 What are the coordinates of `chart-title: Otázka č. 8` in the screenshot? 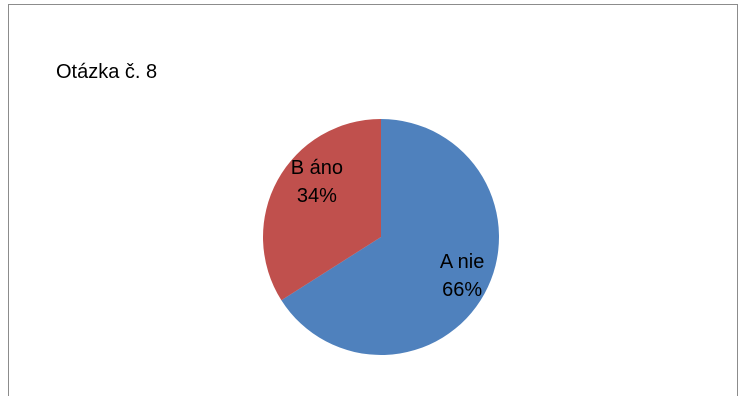 It's located at (107, 72).